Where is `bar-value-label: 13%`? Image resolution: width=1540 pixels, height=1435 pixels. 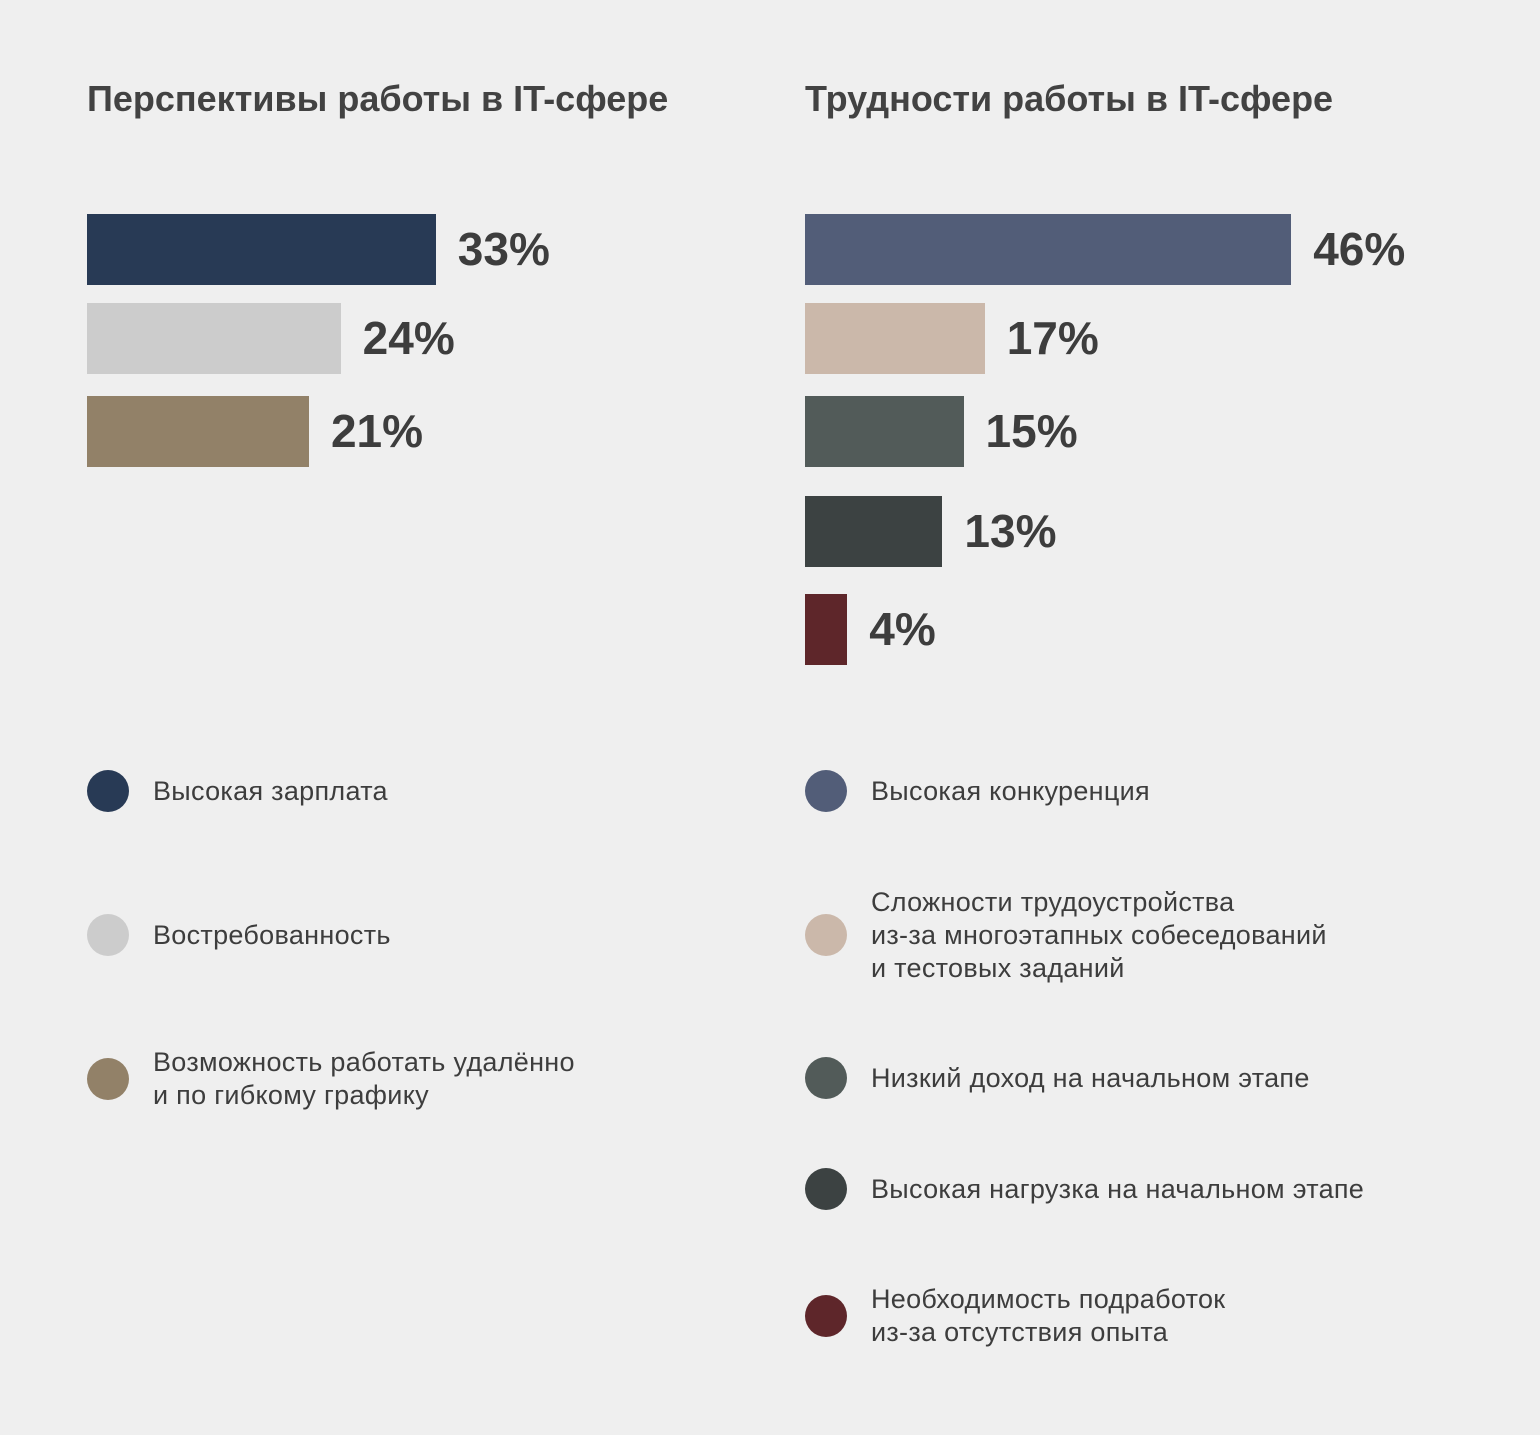 bar-value-label: 13% is located at coordinates (1010, 531).